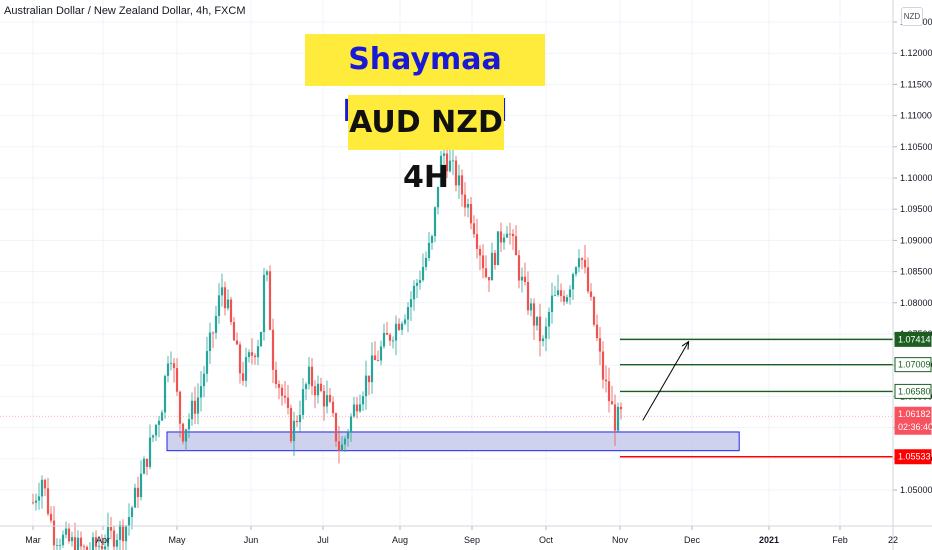 This screenshot has width=932, height=550. Describe the element at coordinates (914, 414) in the screenshot. I see `price-tag-label: 1.06182` at that location.